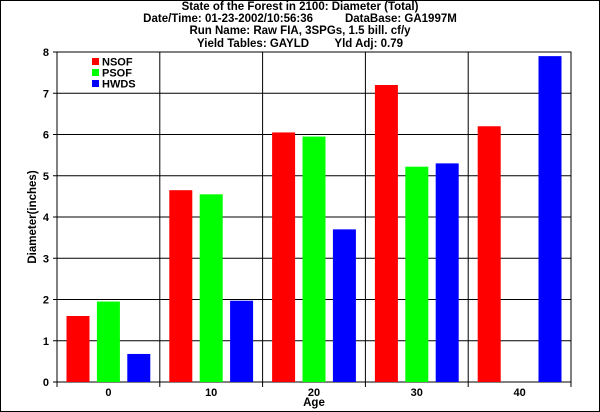  Describe the element at coordinates (46, 301) in the screenshot. I see `y-tick-label: 2` at that location.